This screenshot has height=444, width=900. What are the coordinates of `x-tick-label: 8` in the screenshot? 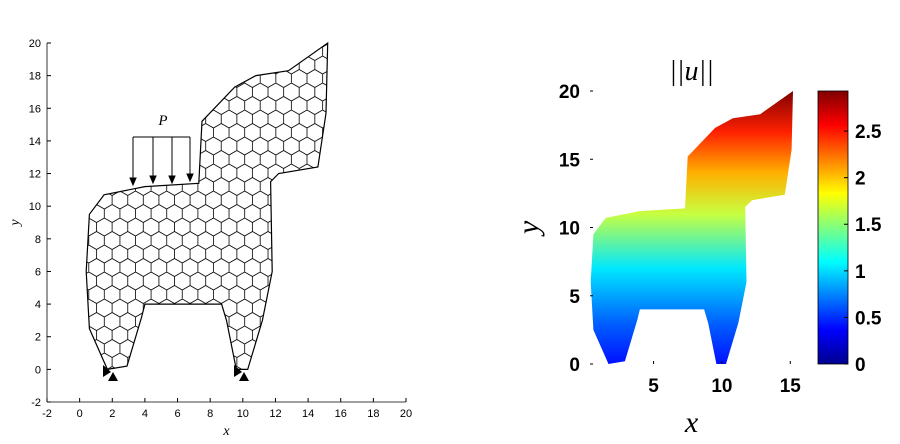 It's located at (210, 414).